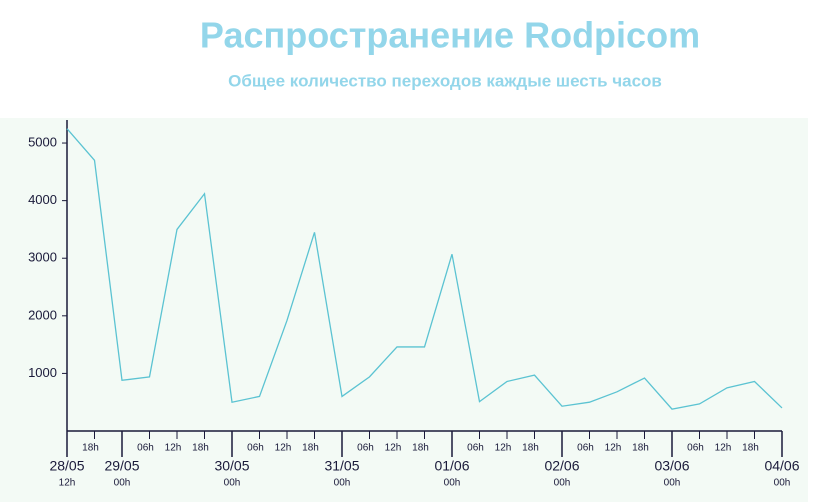 This screenshot has width=826, height=502. I want to click on x-day-label: 01/06, so click(451, 466).